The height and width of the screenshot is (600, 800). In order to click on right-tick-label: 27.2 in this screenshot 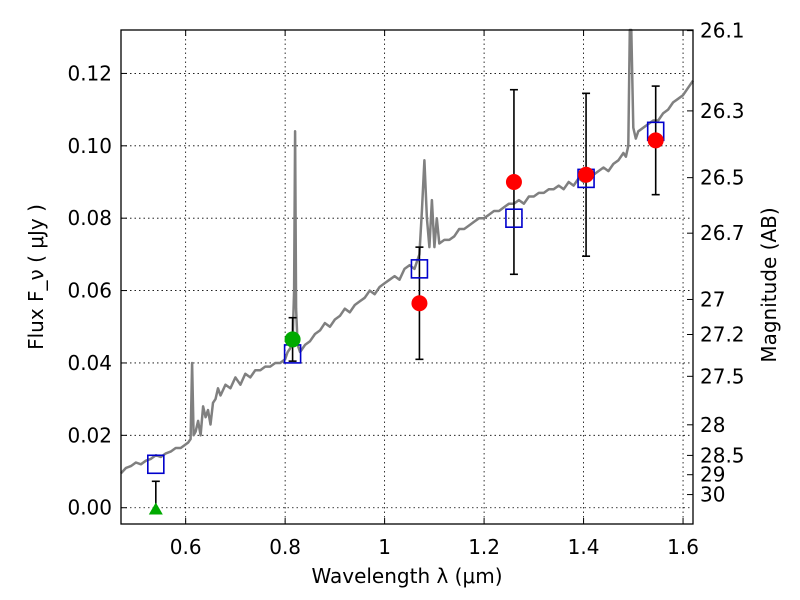, I will do `click(722, 334)`.